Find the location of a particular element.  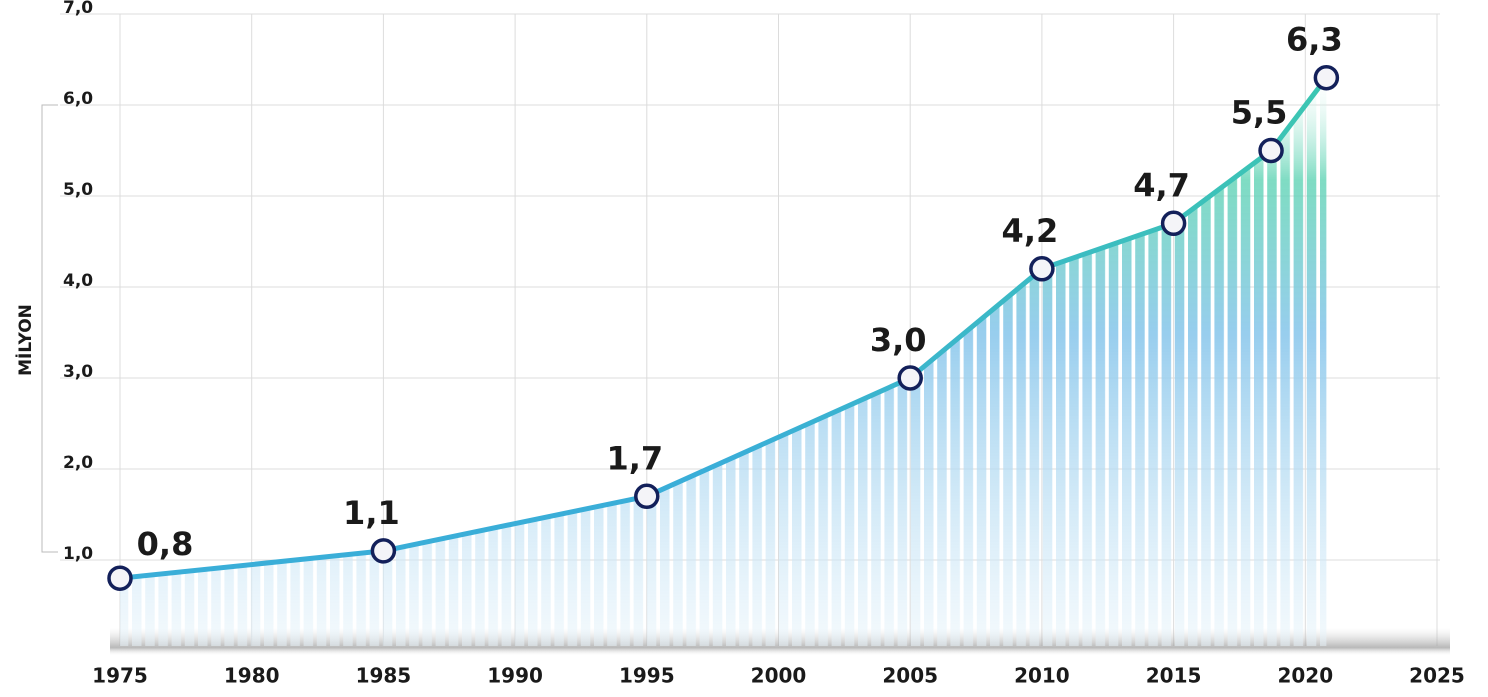

value-label: 1,1 is located at coordinates (371, 513).